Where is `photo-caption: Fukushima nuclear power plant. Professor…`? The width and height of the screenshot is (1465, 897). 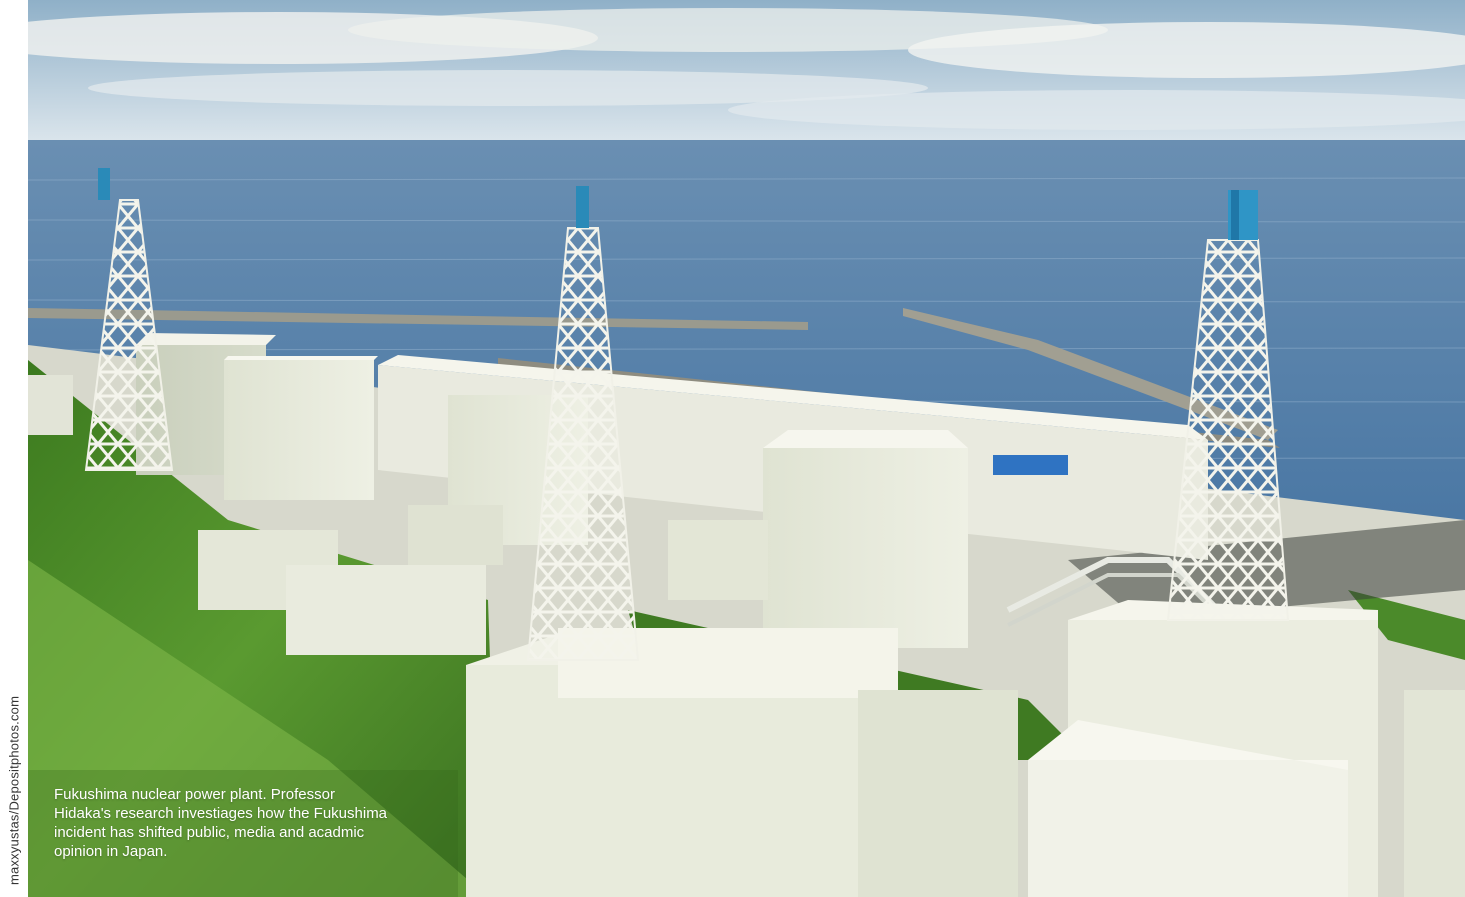
photo-caption: Fukushima nuclear power plant. Professor… is located at coordinates (221, 823).